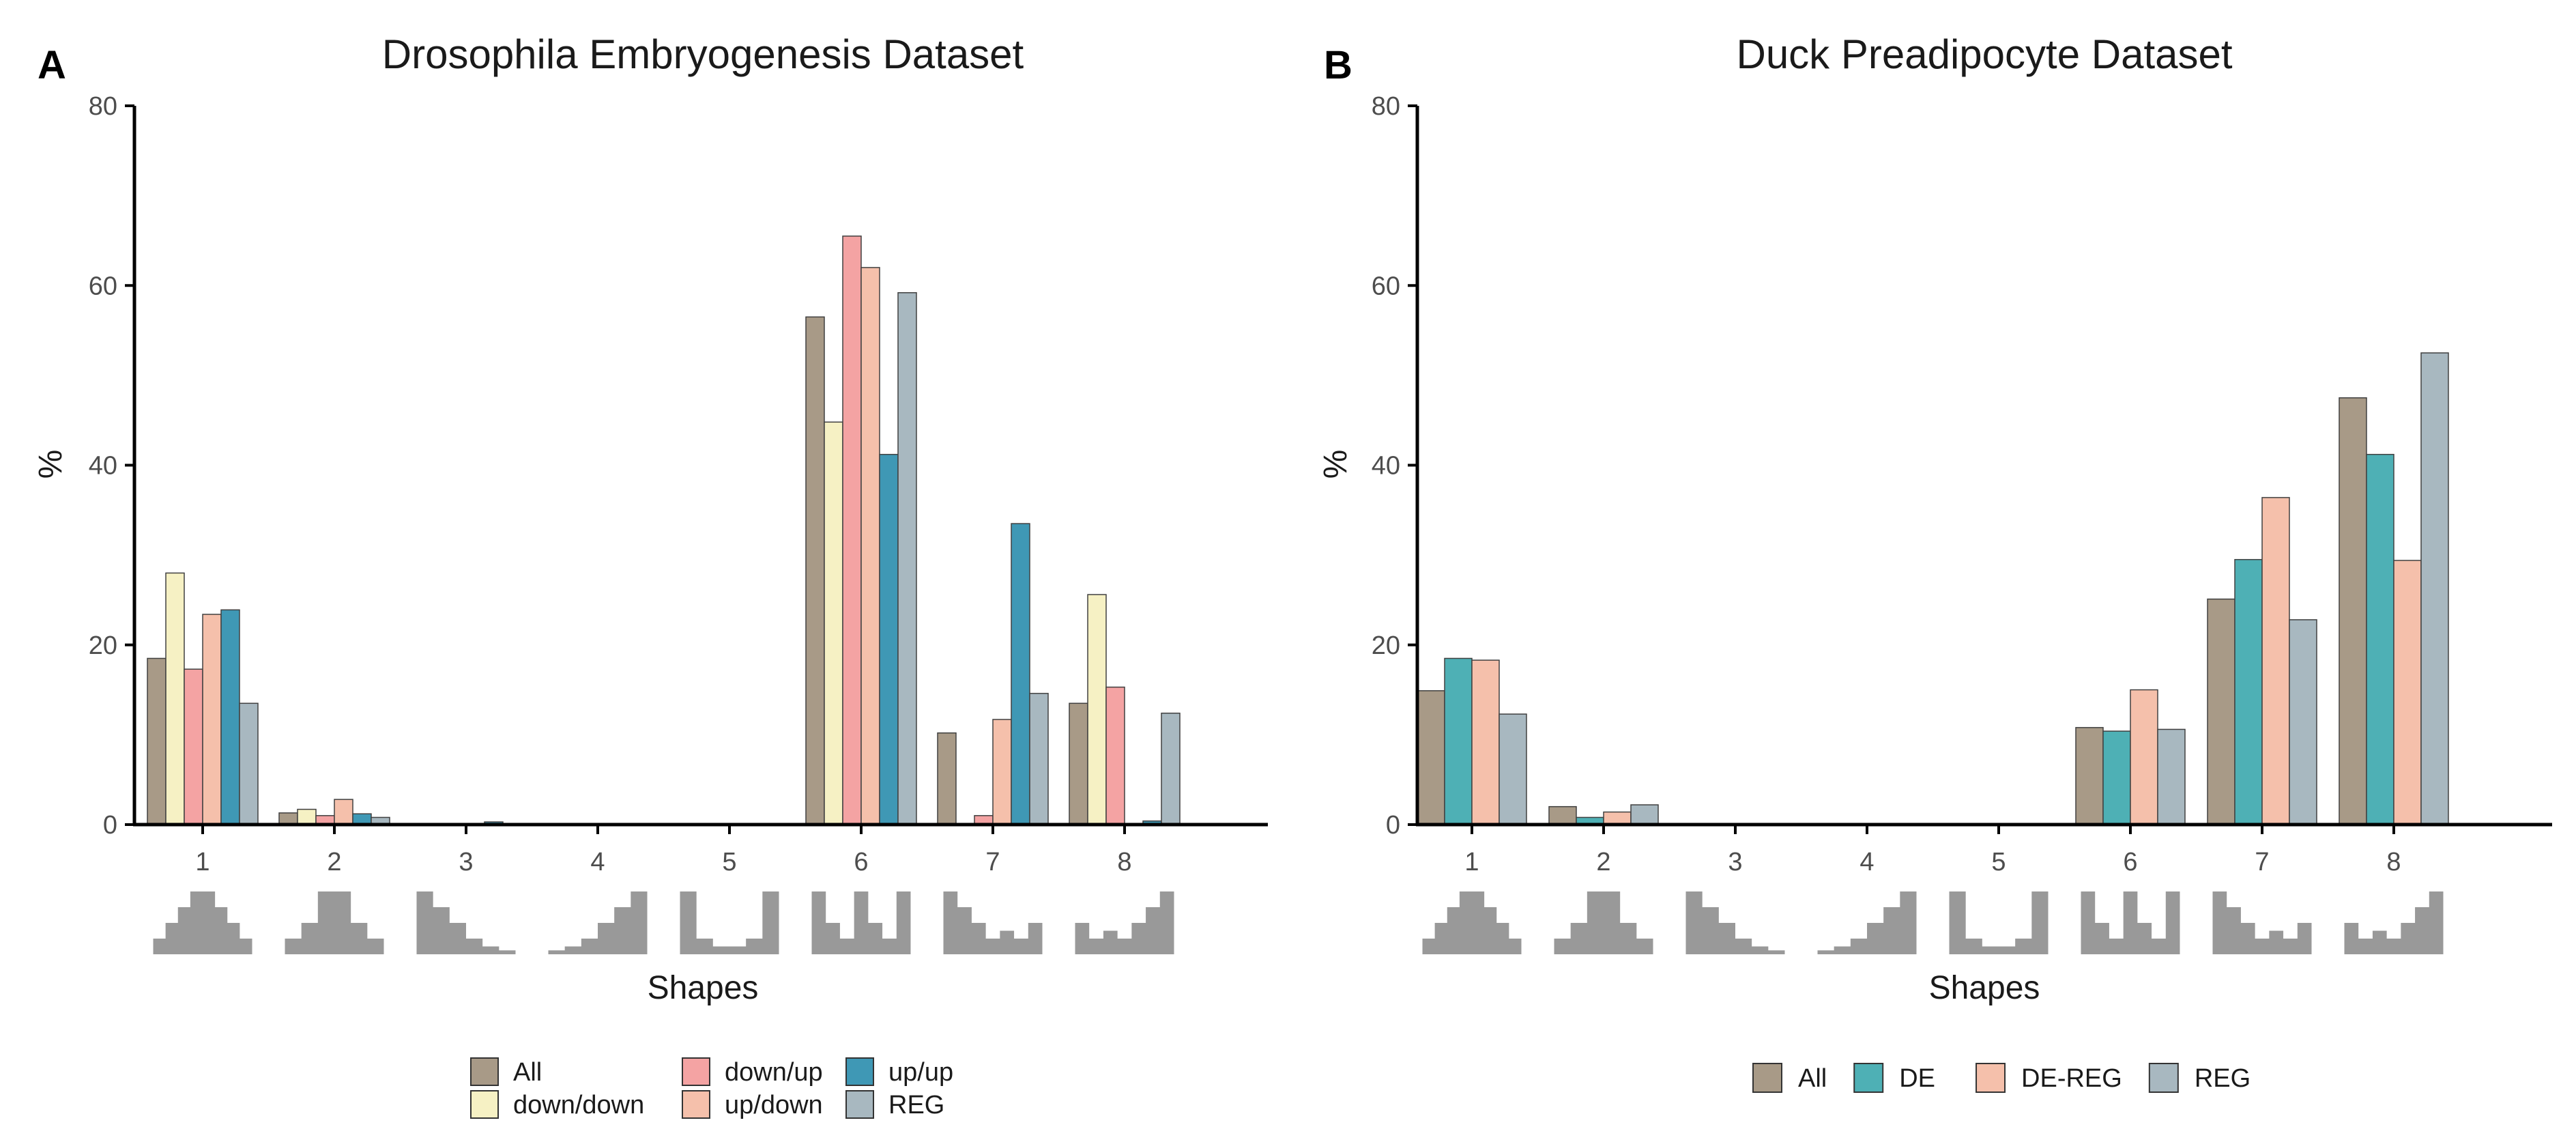 This screenshot has height=1142, width=2576. Describe the element at coordinates (703, 988) in the screenshot. I see `panel-a-x-axis-label: Shapes` at that location.